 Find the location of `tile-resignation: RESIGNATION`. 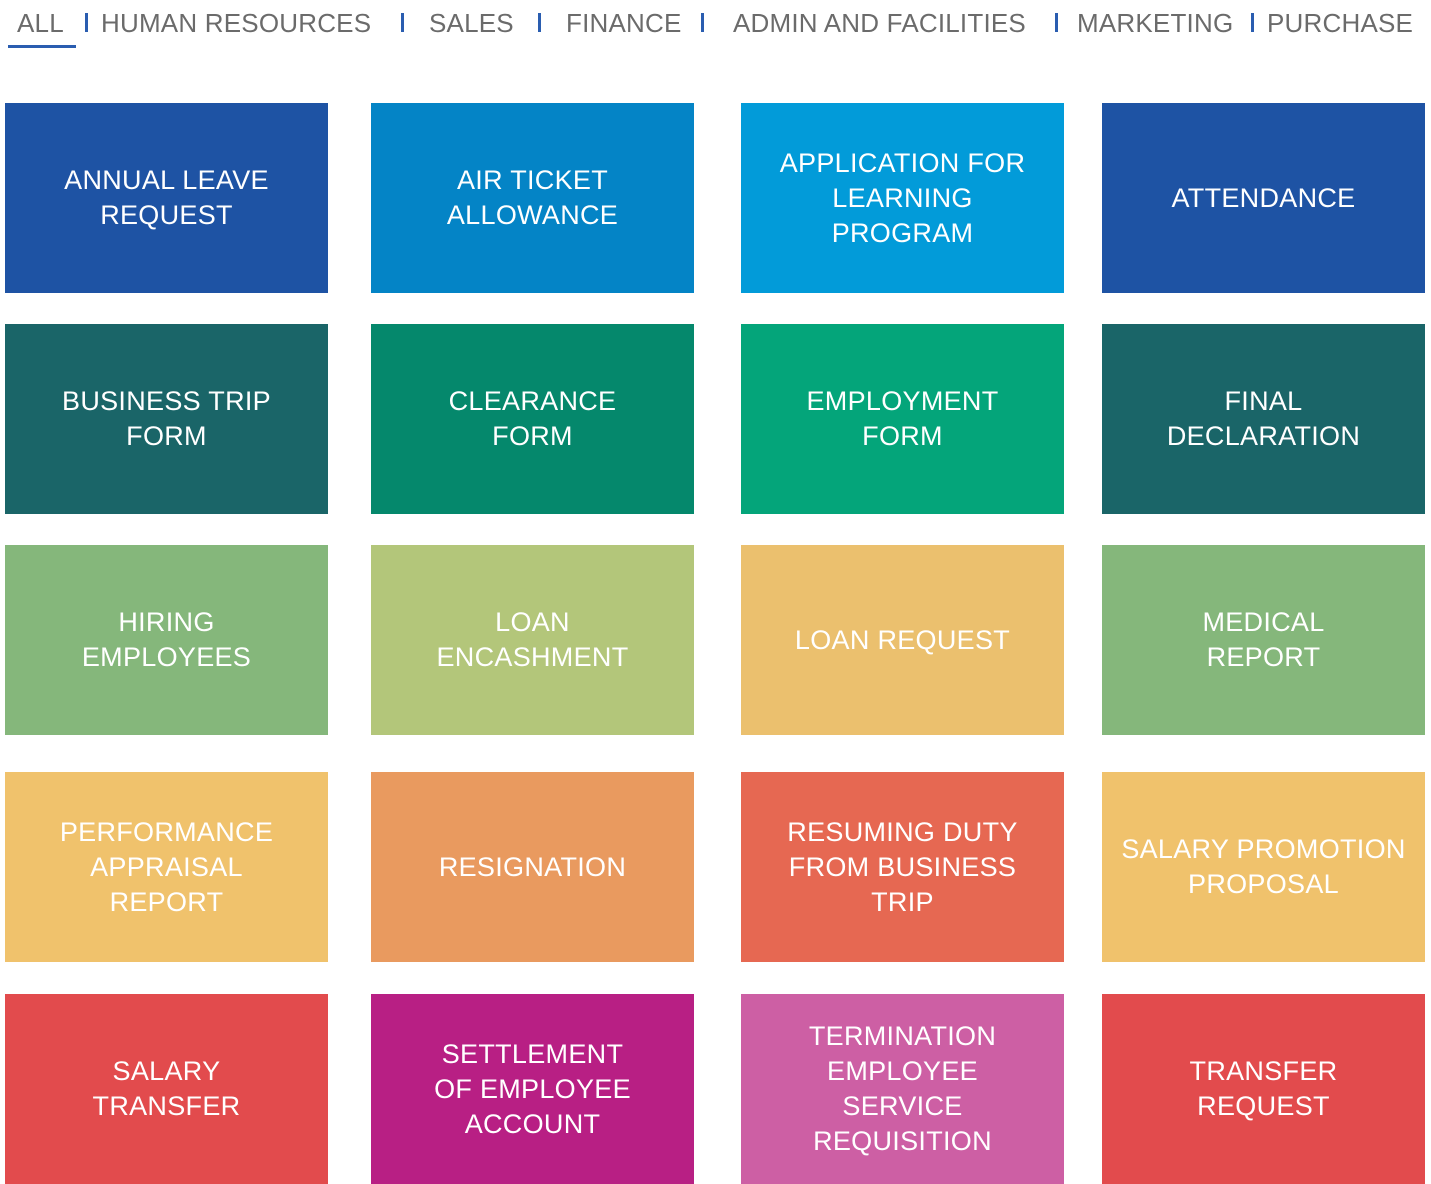

tile-resignation: RESIGNATION is located at coordinates (532, 867).